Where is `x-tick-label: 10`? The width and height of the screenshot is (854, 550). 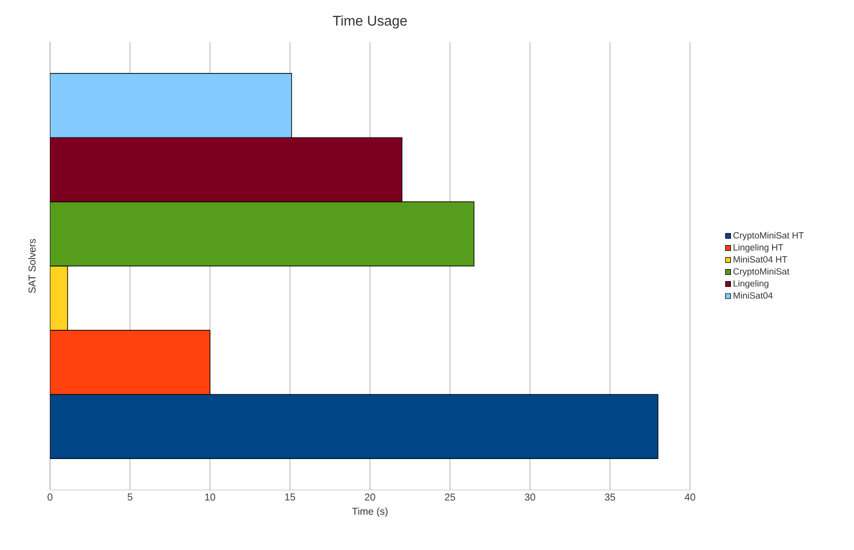 x-tick-label: 10 is located at coordinates (210, 497).